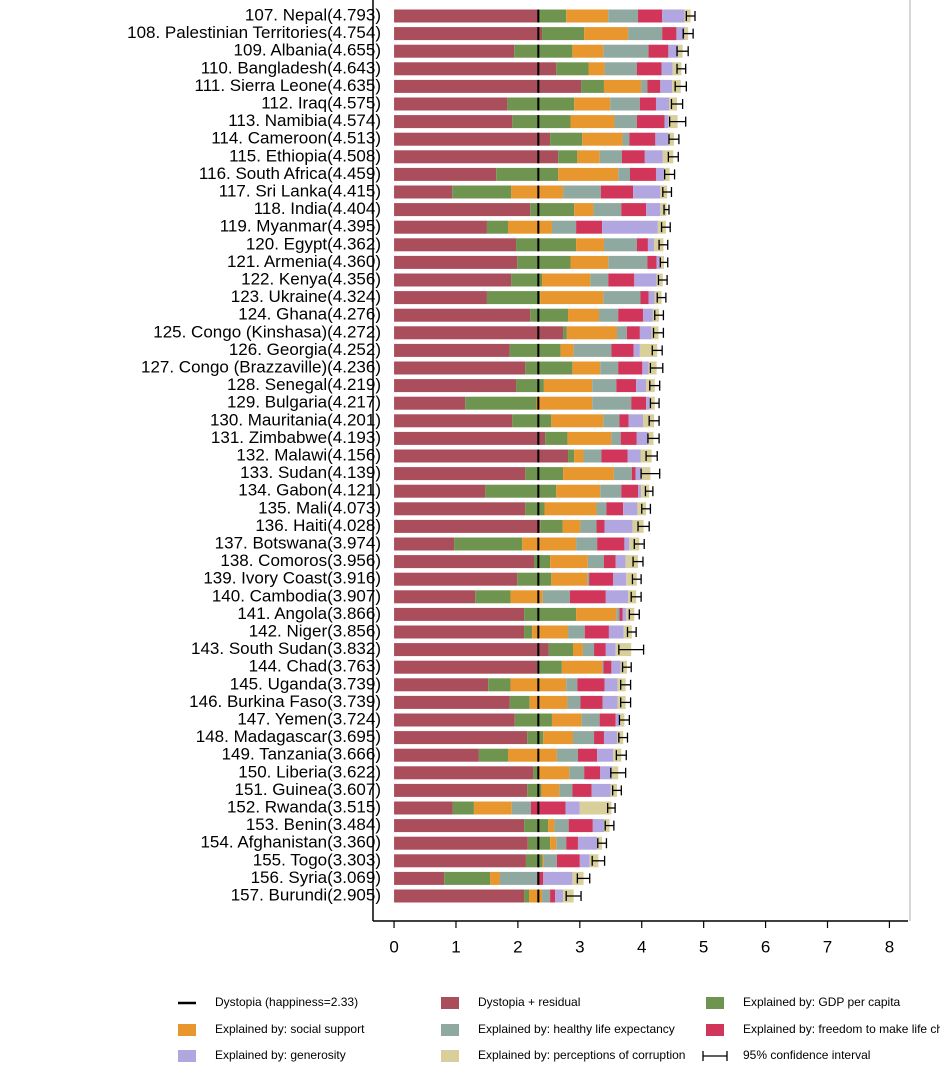 The image size is (940, 1073). I want to click on category-label: 132. Malawi(4.156), so click(308, 454).